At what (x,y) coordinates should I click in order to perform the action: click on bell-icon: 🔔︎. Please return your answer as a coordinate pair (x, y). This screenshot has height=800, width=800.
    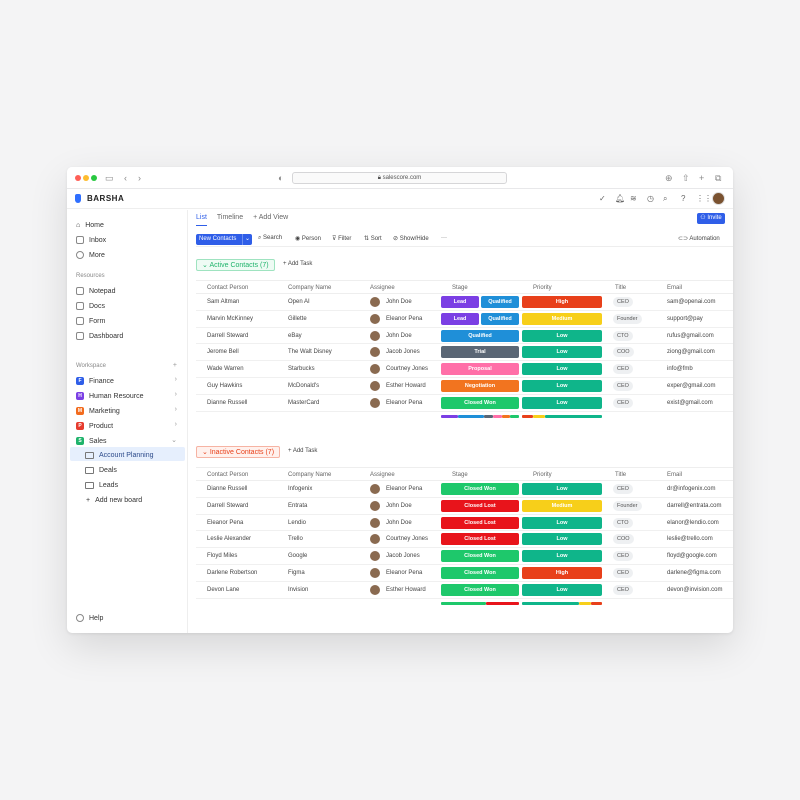
    Looking at the image, I should click on (620, 198).